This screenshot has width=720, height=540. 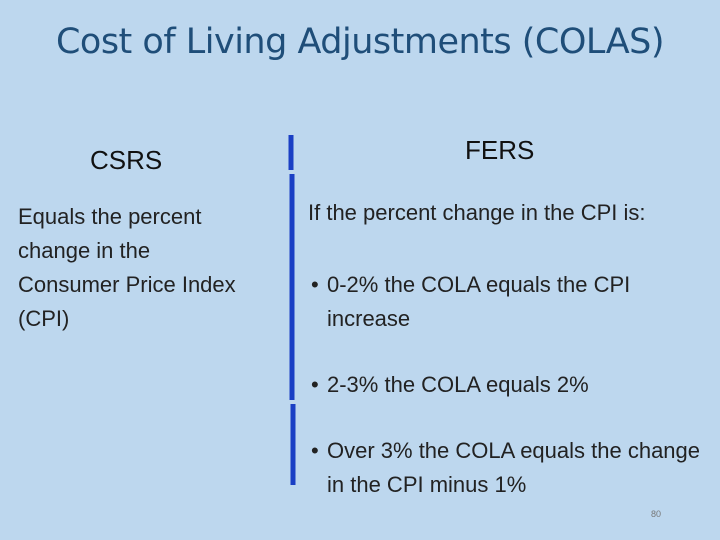 What do you see at coordinates (504, 385) in the screenshot?
I see `fers-item: 2-3% the COLA equals 2%` at bounding box center [504, 385].